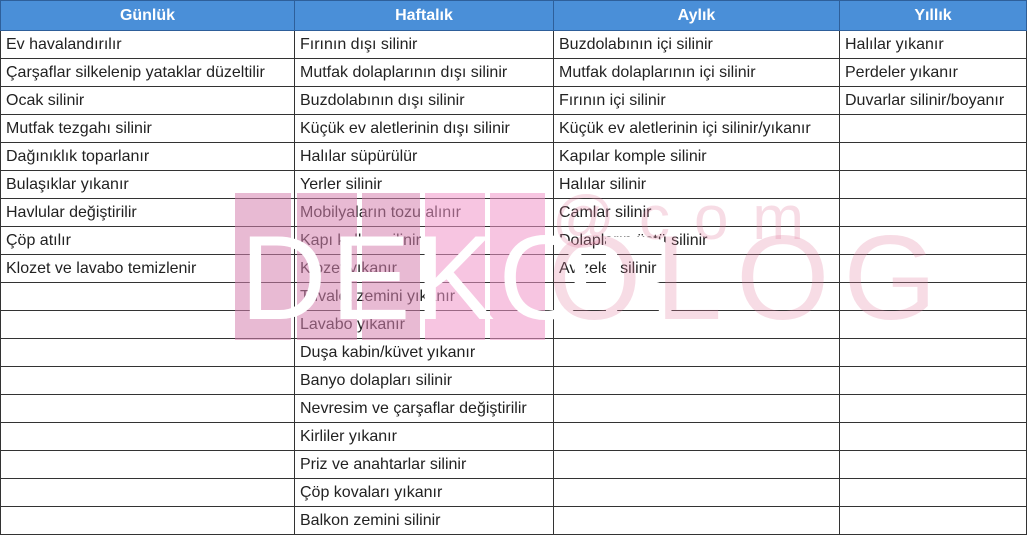 The width and height of the screenshot is (1027, 535). What do you see at coordinates (933, 15) in the screenshot?
I see `column-header: Yıllık` at bounding box center [933, 15].